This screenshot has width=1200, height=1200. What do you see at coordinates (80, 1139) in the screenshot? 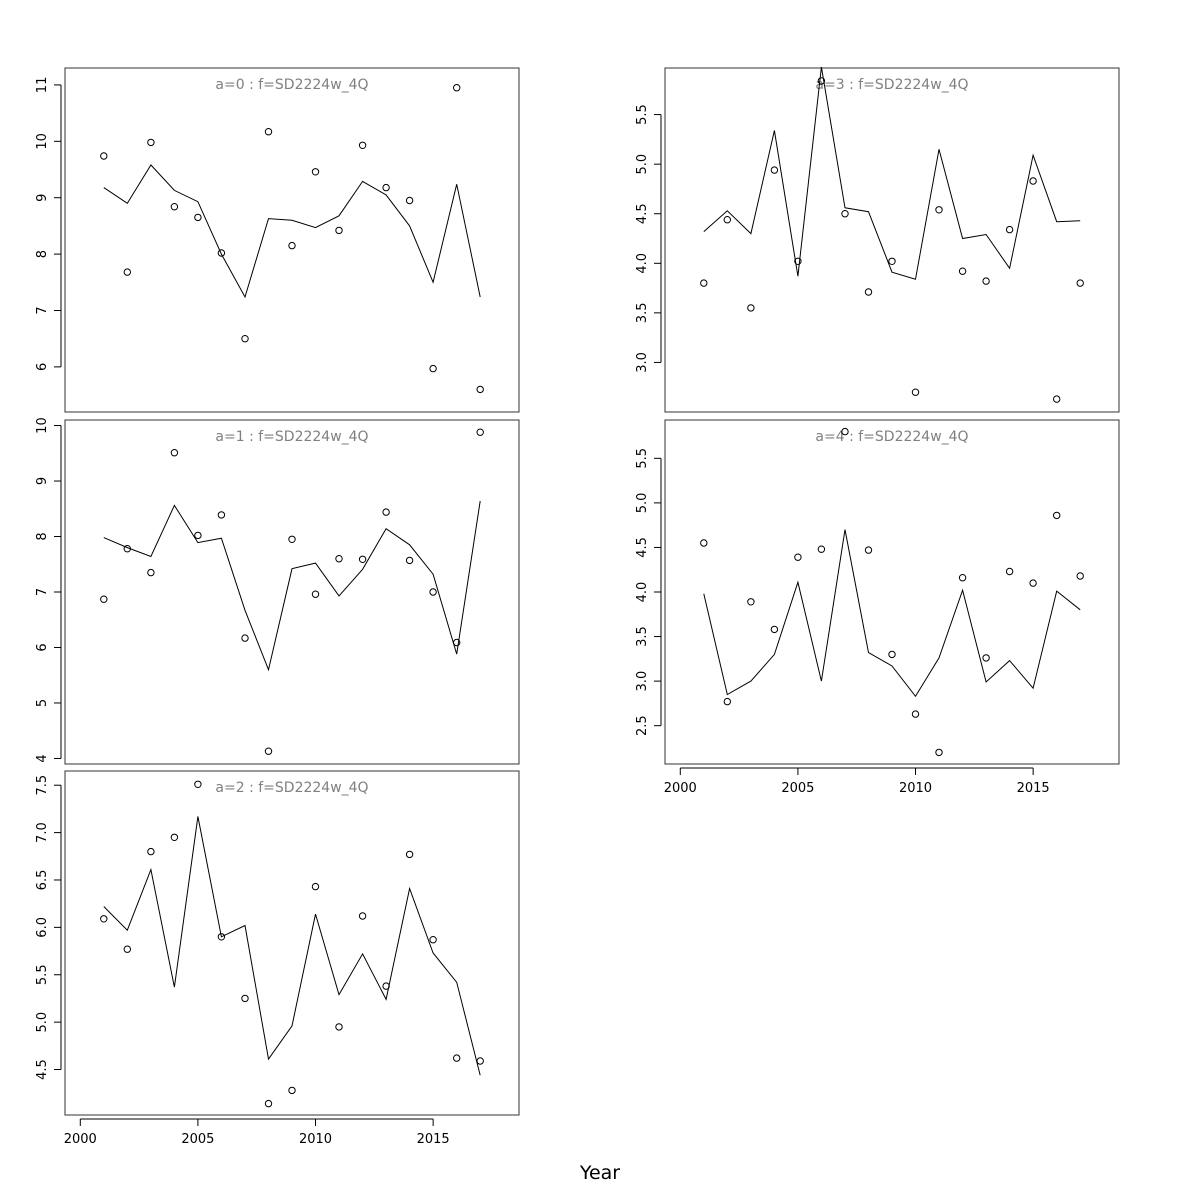
I see `x-tick-label: 2000` at bounding box center [80, 1139].